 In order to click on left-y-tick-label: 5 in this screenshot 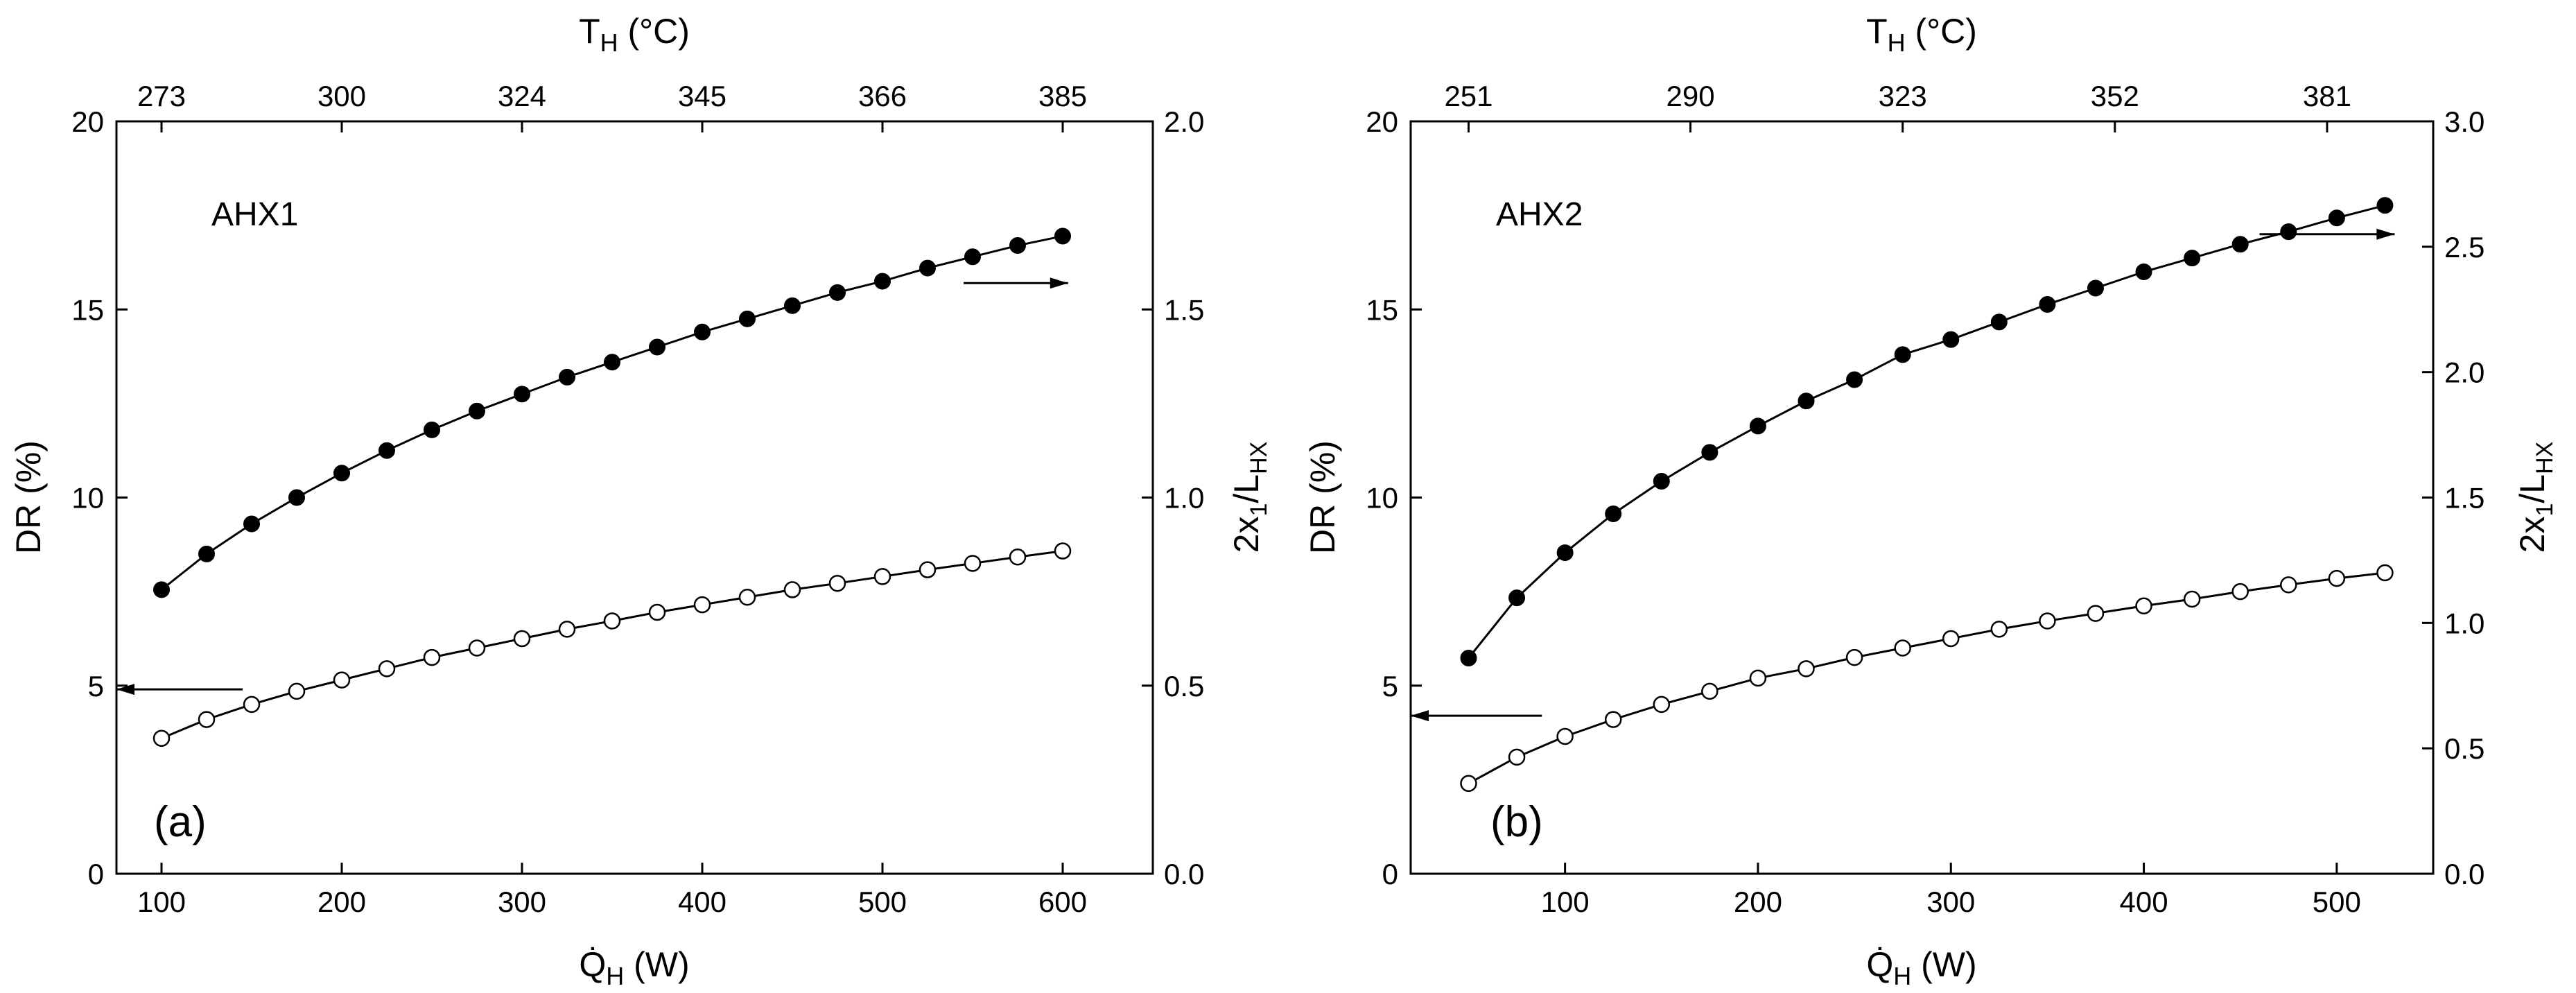, I will do `click(1390, 686)`.